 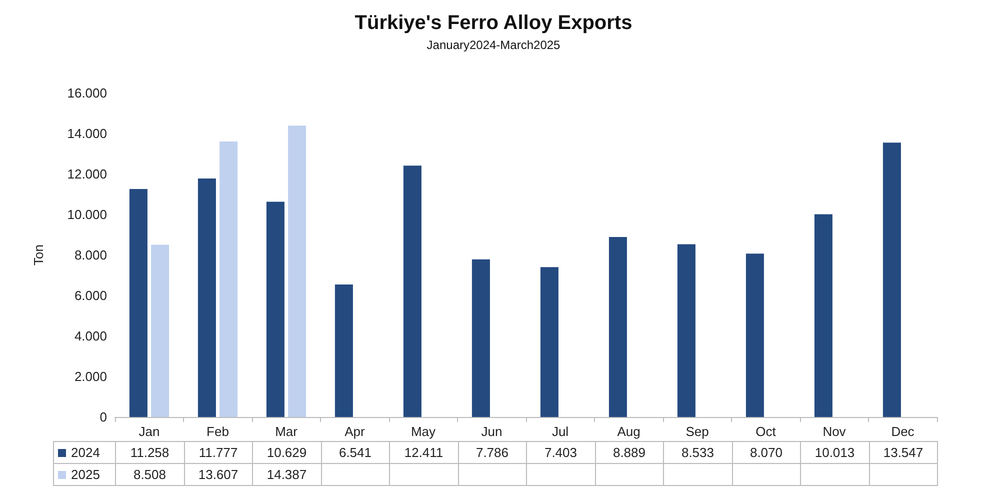 I want to click on y-tick-label: 16.000, so click(x=87, y=93).